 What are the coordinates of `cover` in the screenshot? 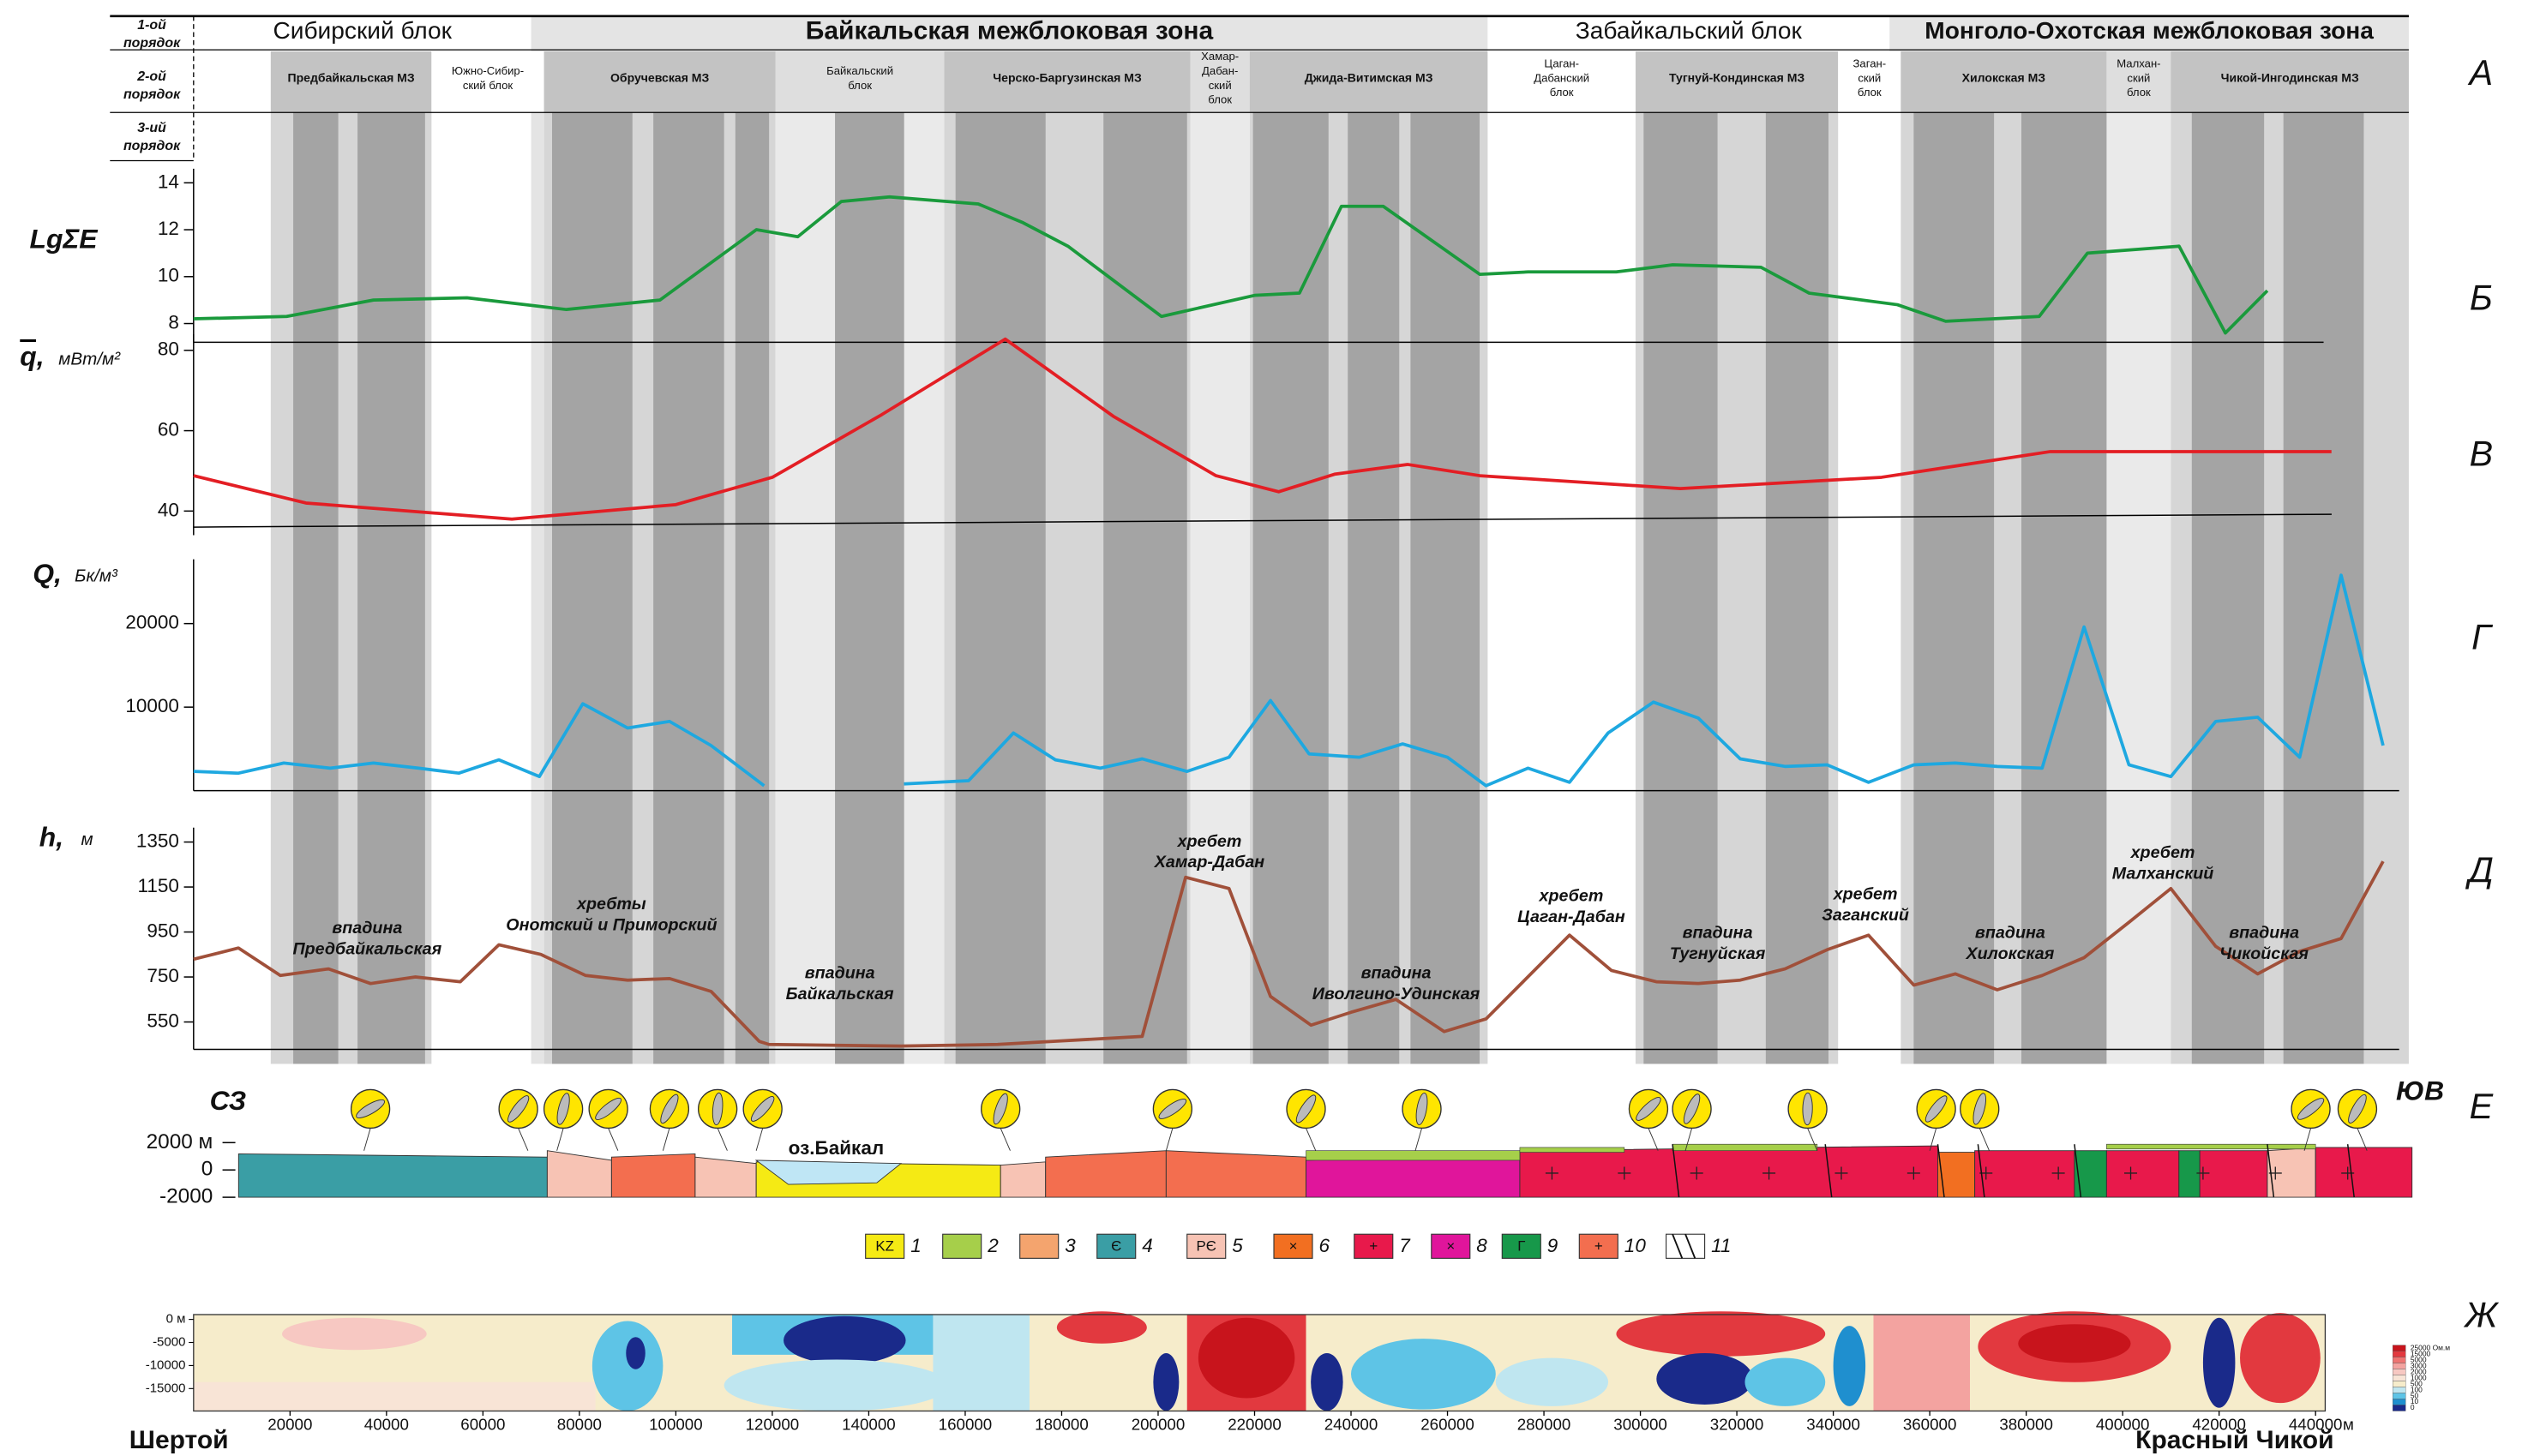 It's located at (2211, 1147).